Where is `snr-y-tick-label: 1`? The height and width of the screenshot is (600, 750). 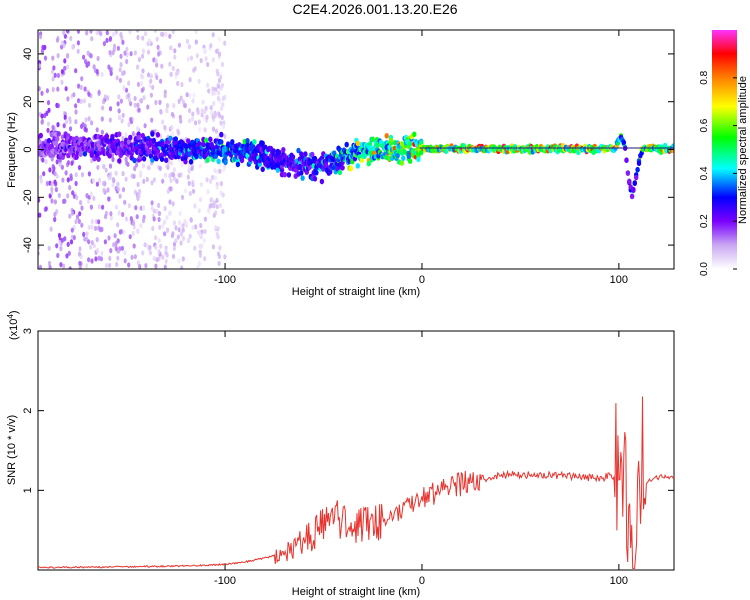 snr-y-tick-label: 1 is located at coordinates (28, 490).